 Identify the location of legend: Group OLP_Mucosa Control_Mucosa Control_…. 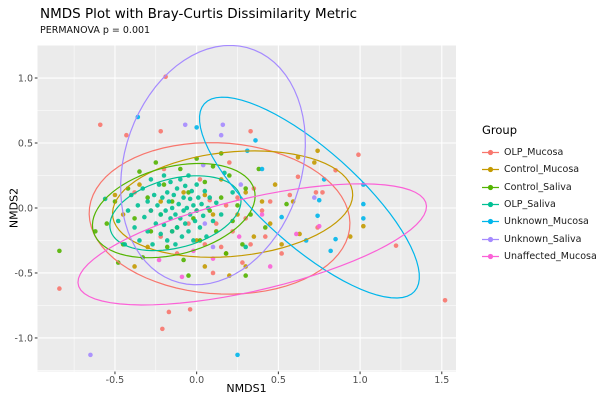
(539, 194).